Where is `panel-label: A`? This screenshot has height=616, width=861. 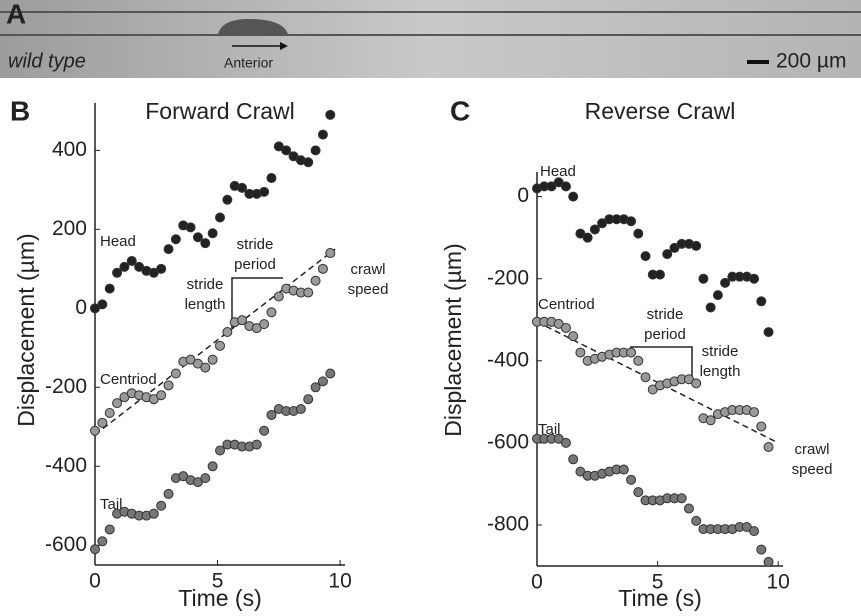
panel-label: A is located at coordinates (16, 14).